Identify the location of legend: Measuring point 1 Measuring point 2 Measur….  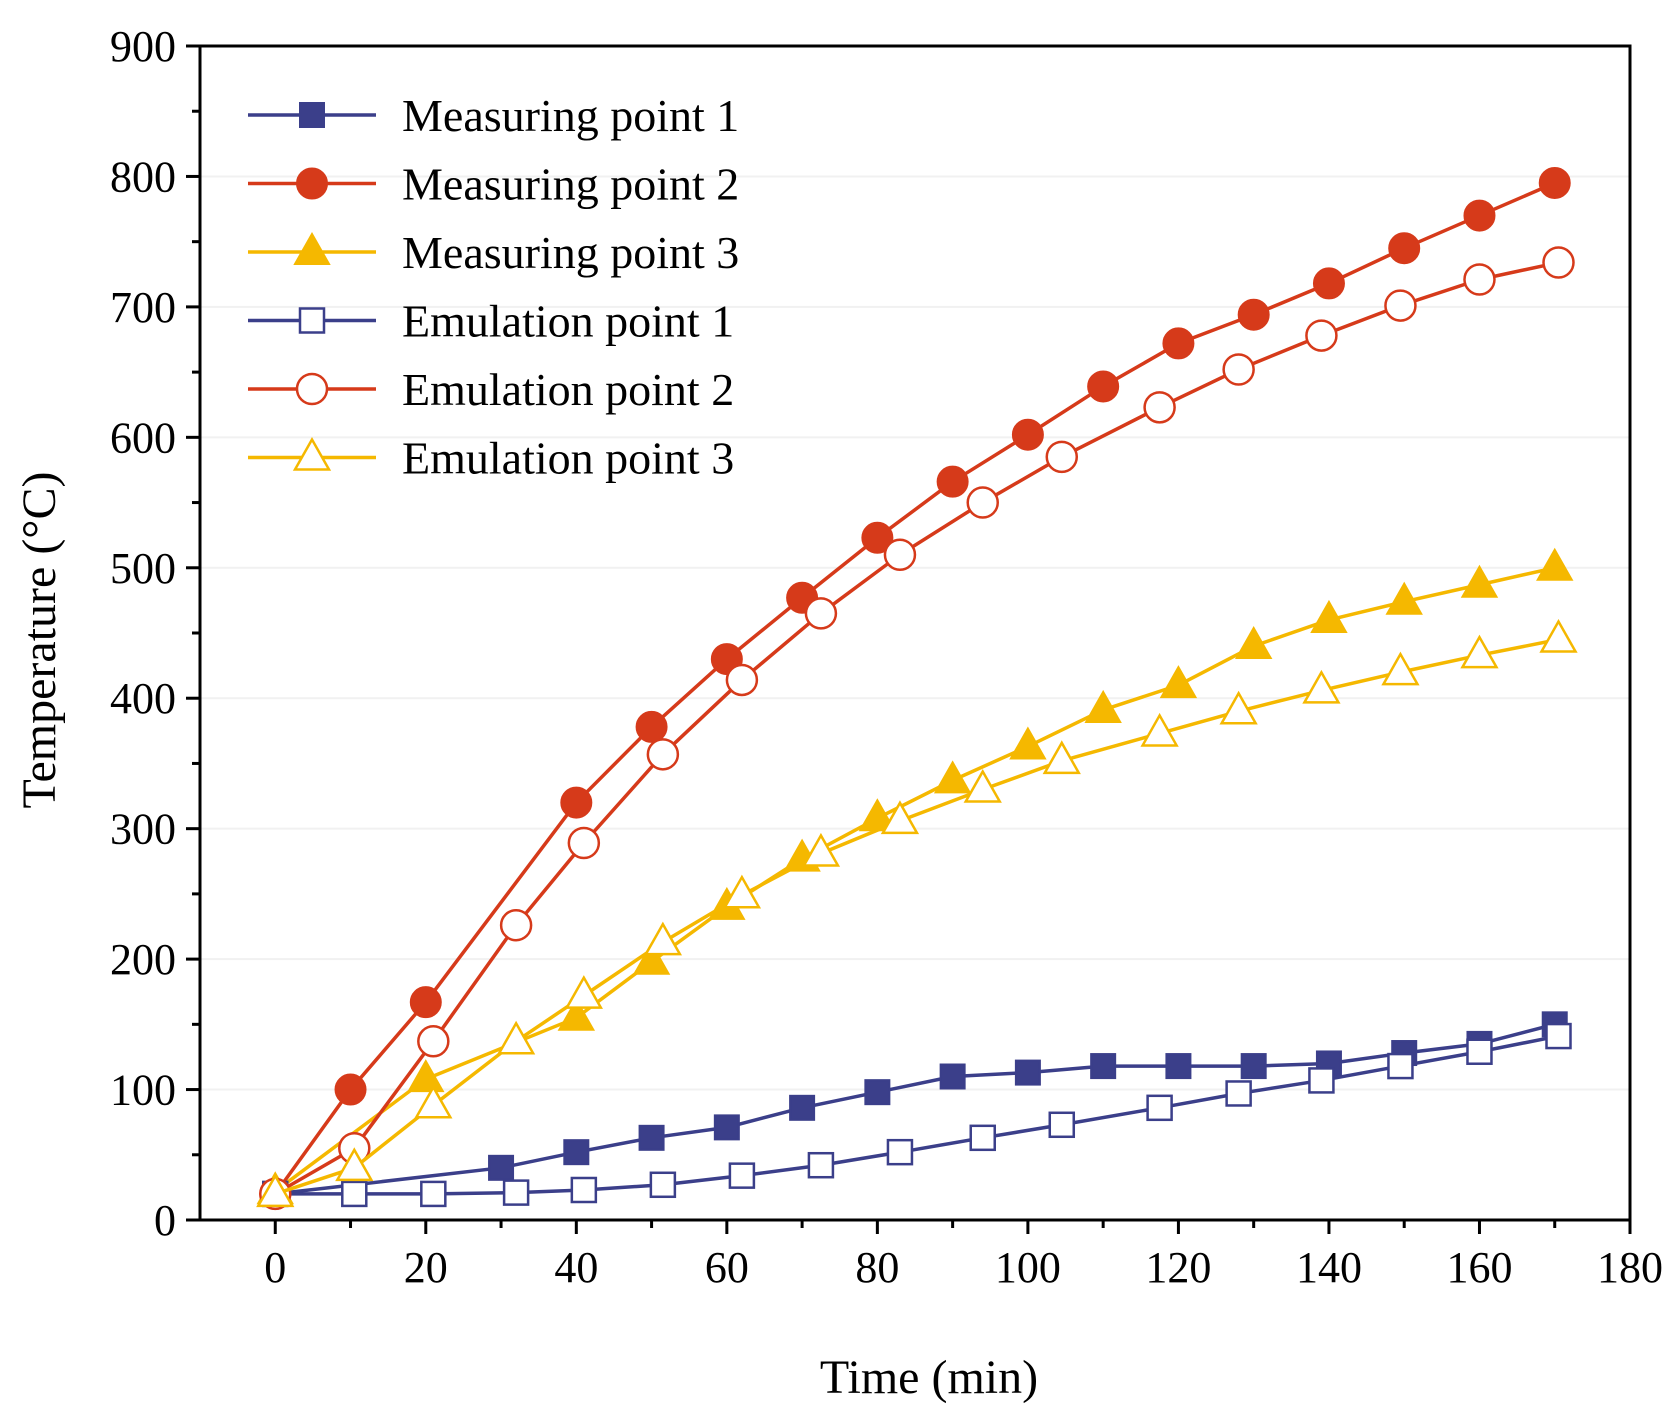
(493, 287).